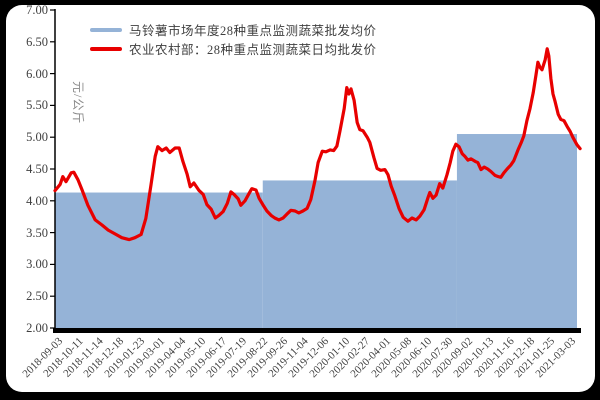  Describe the element at coordinates (37, 105) in the screenshot. I see `y-tick-label: 5.50` at that location.